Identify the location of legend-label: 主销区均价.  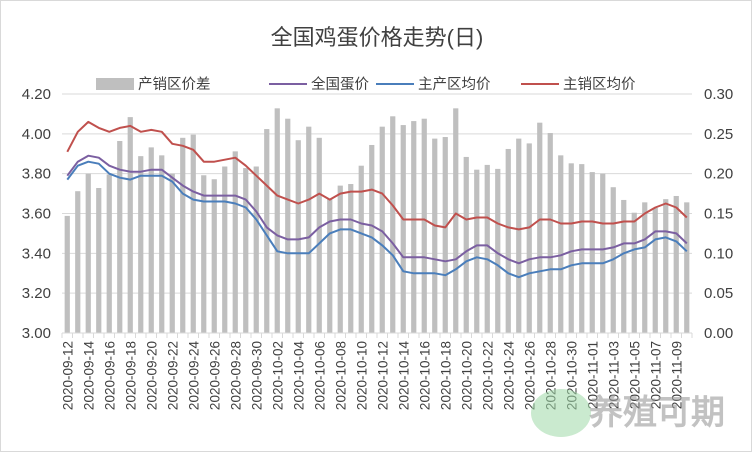
(599, 84).